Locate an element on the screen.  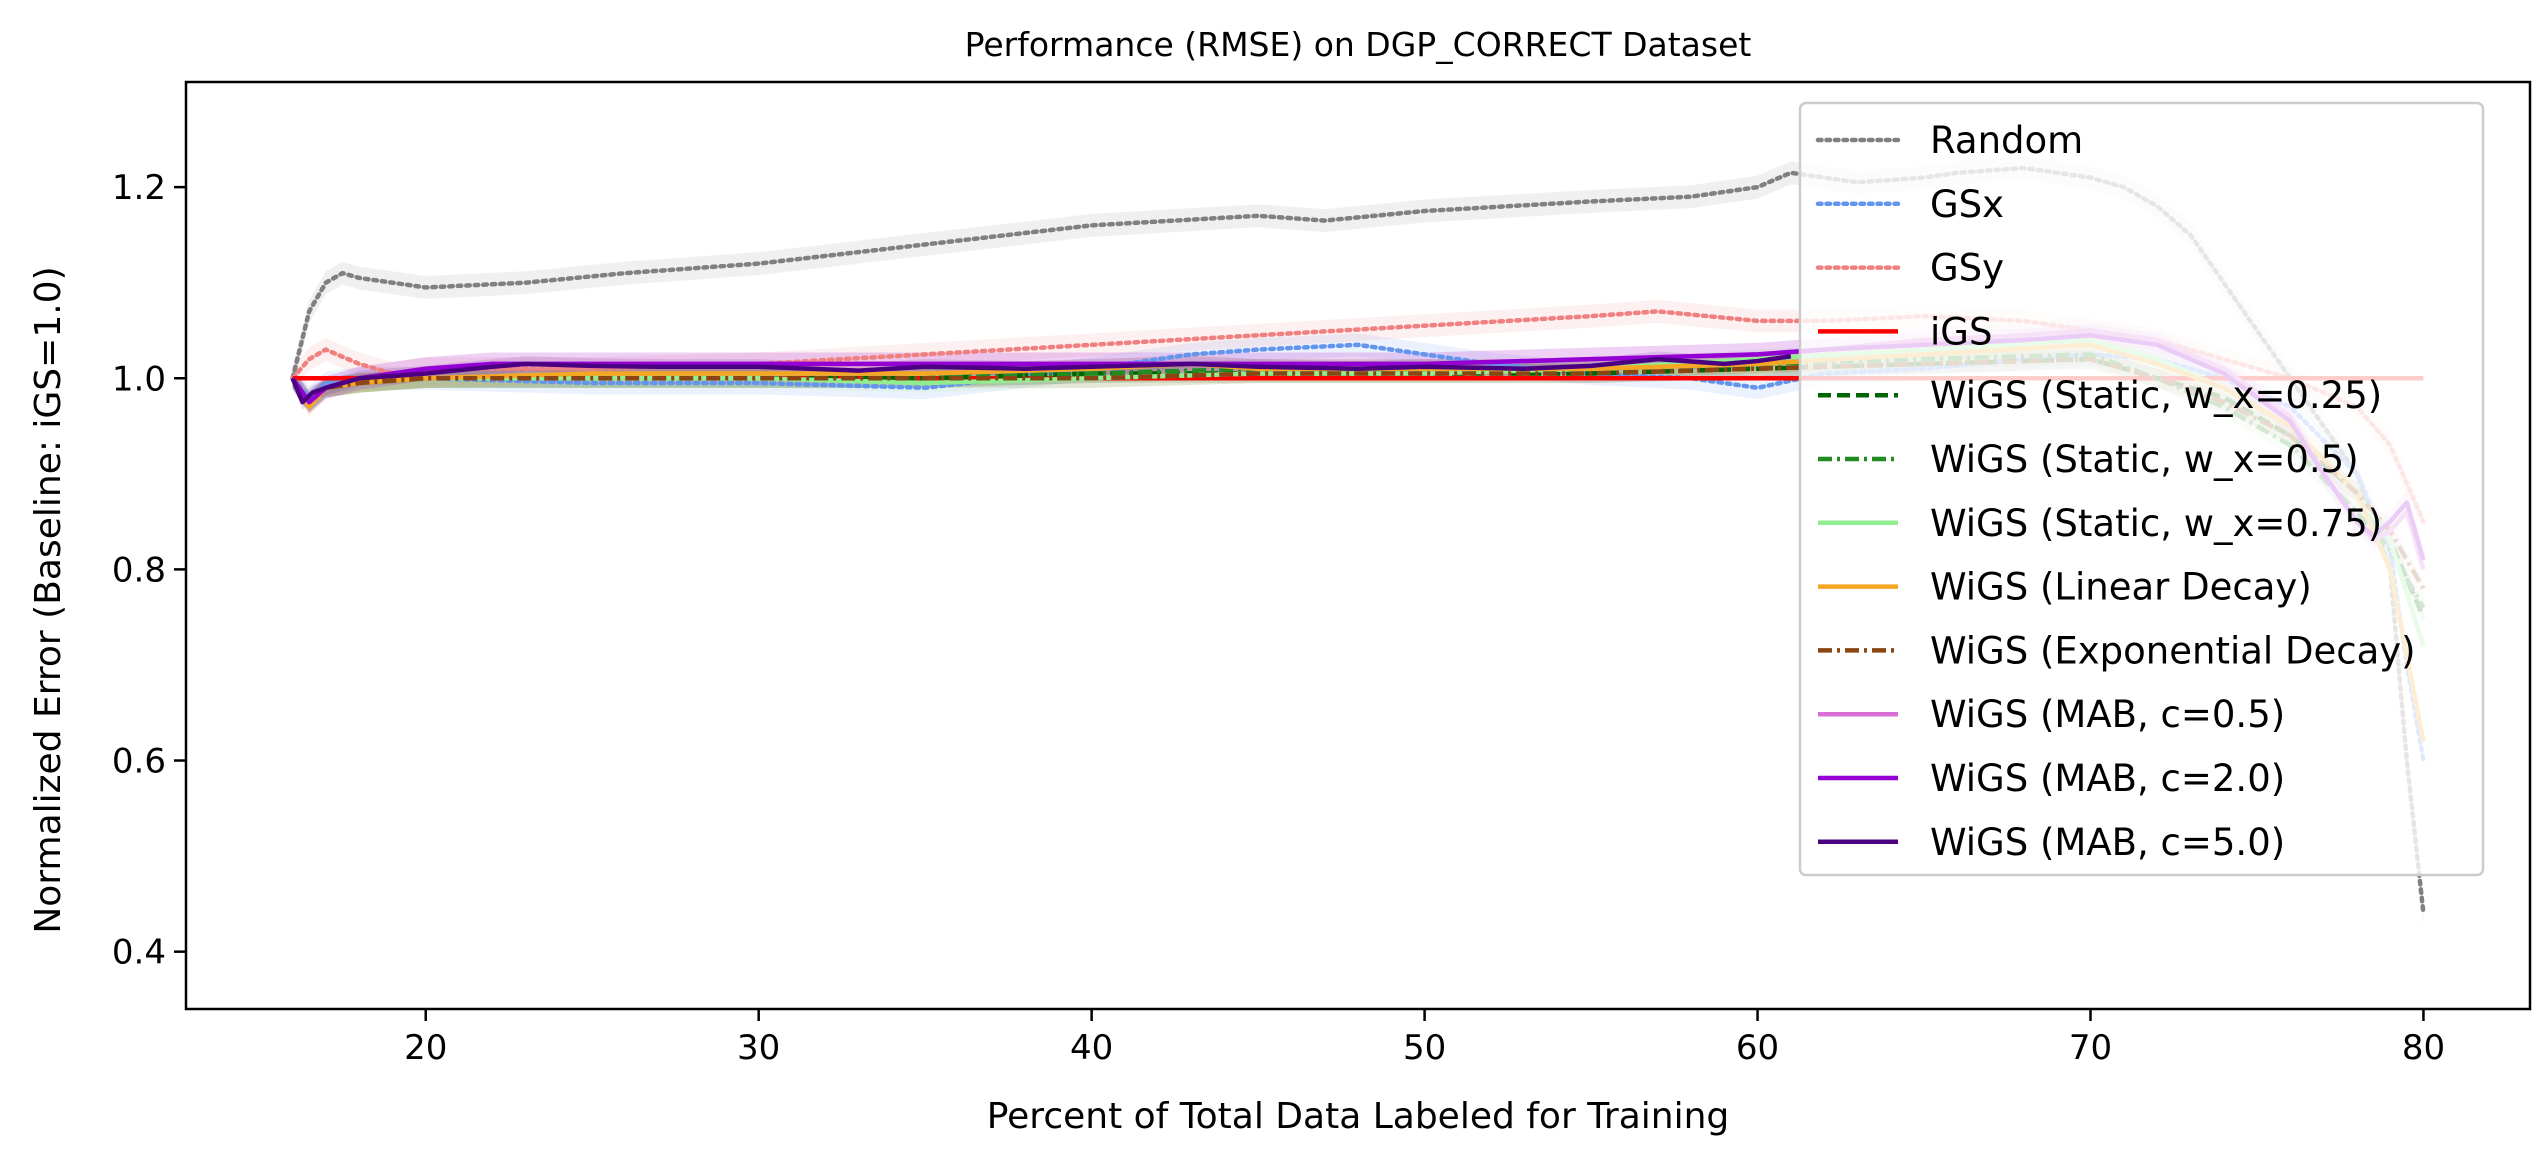
legend-label-wigs-static-w-x-0-25: WiGS (Static, w_x=0.25) is located at coordinates (2156, 395).